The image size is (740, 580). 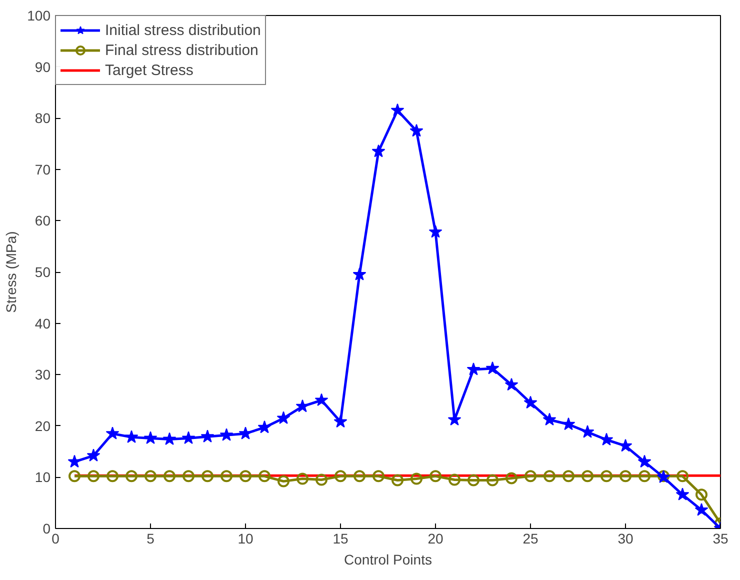 What do you see at coordinates (340, 538) in the screenshot?
I see `x-tick-label: 15` at bounding box center [340, 538].